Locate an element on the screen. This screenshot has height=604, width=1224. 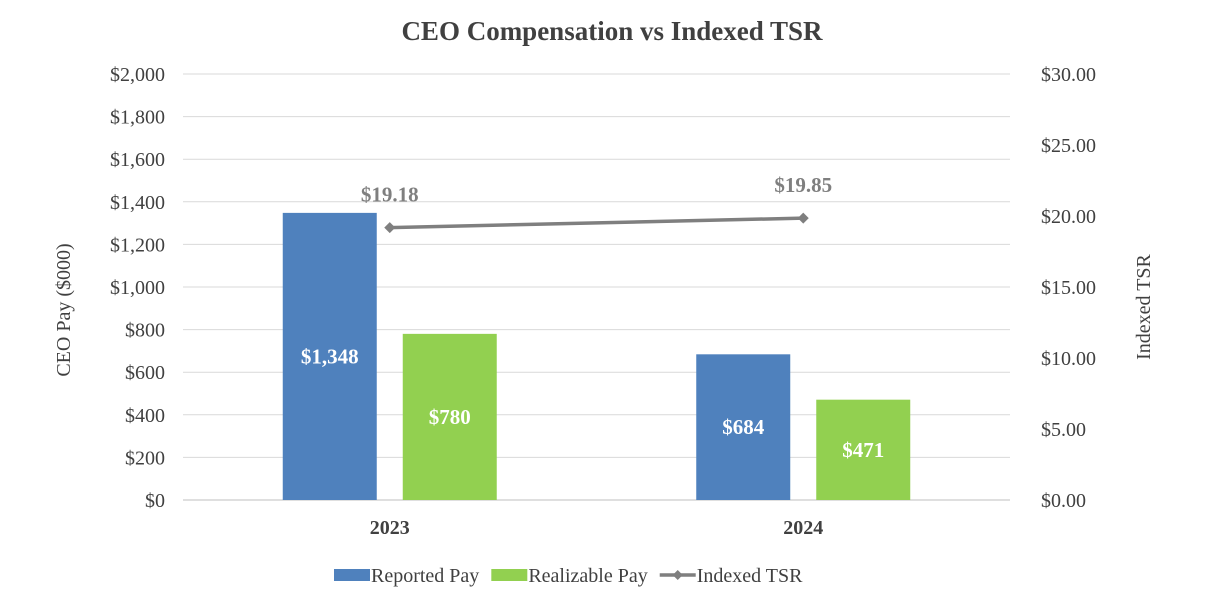
y2-tick-label: $5.00 is located at coordinates (1063, 430).